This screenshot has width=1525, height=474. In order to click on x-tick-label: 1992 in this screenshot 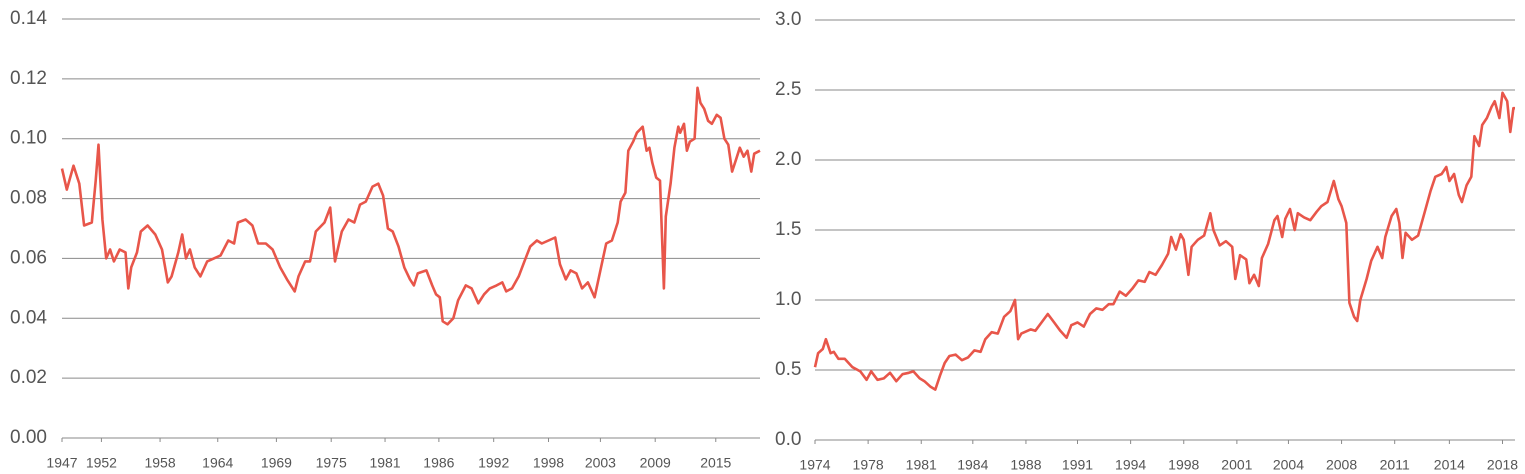, I will do `click(493, 463)`.